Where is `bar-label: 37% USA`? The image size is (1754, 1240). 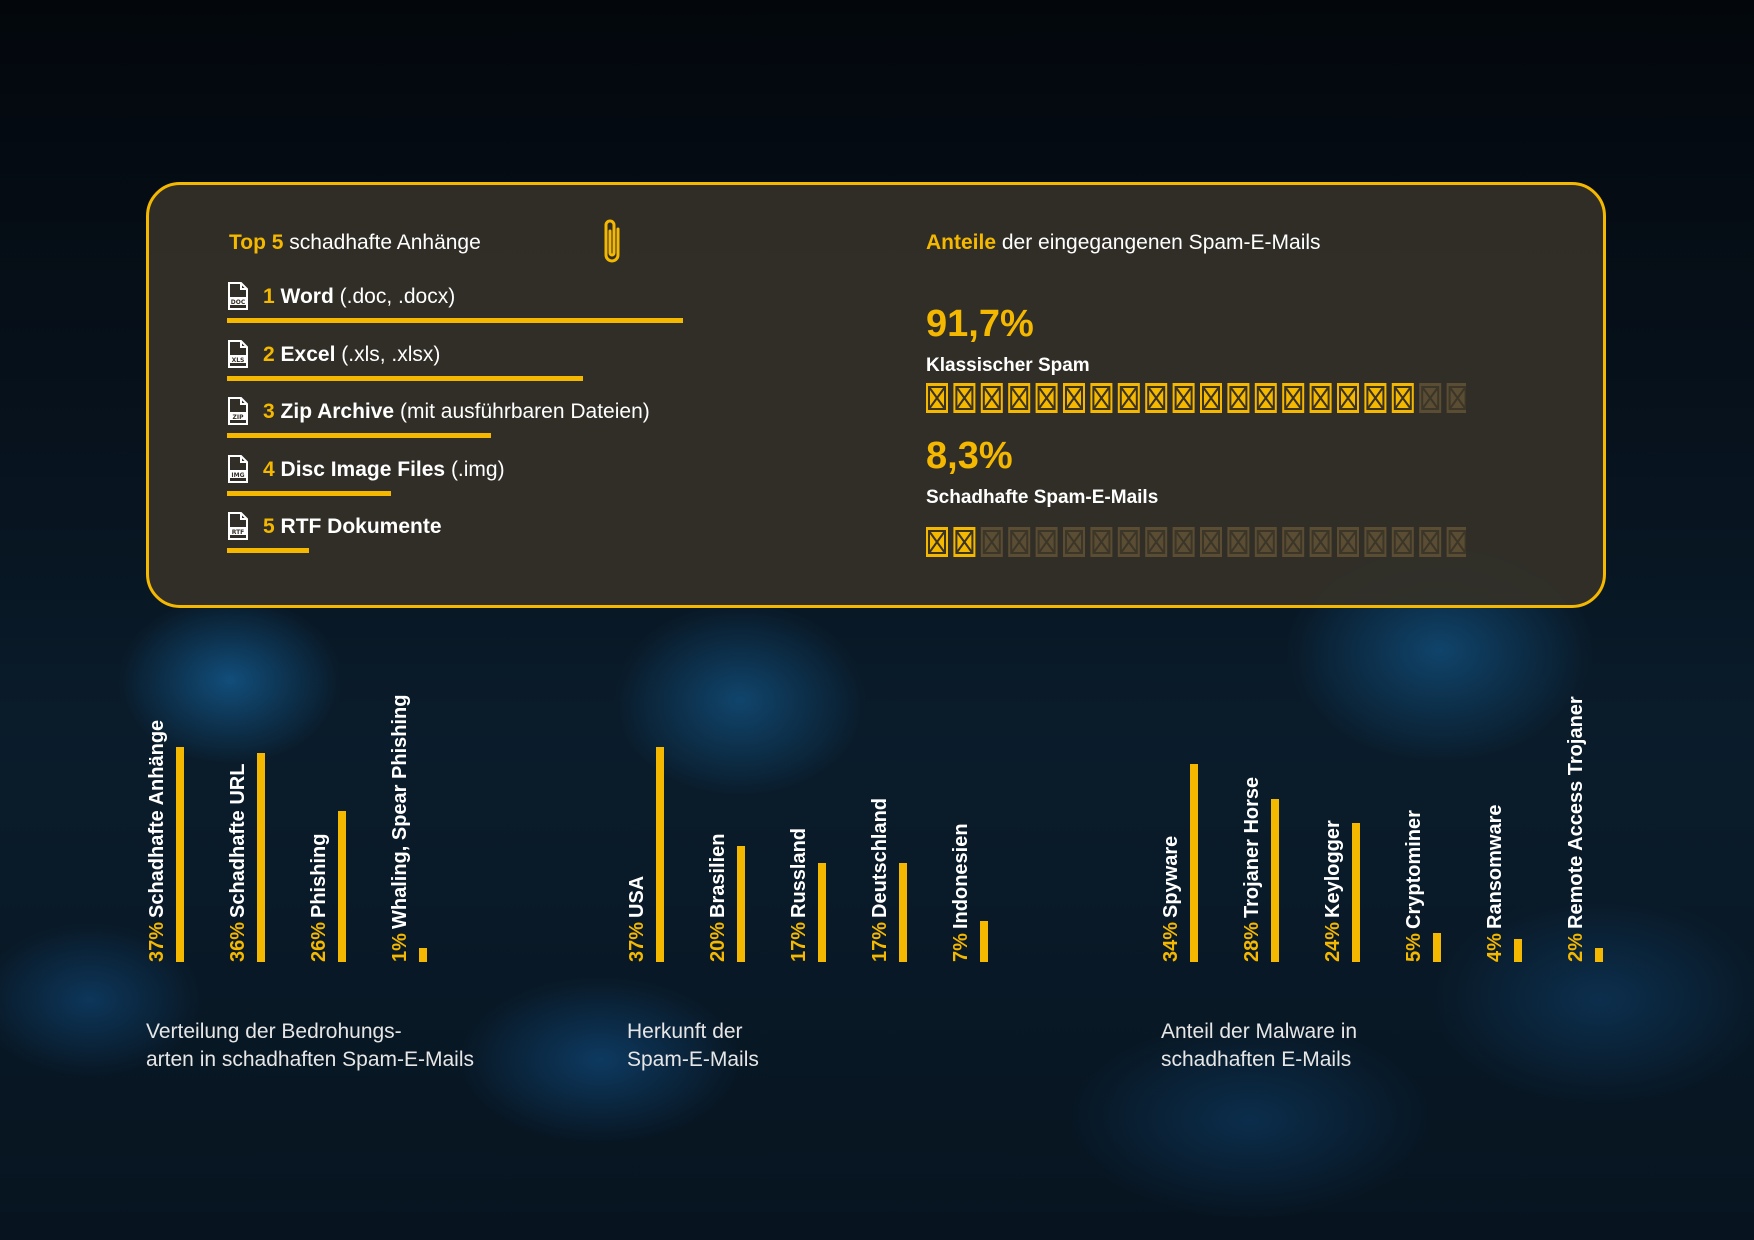 bar-label: 37% USA is located at coordinates (637, 797).